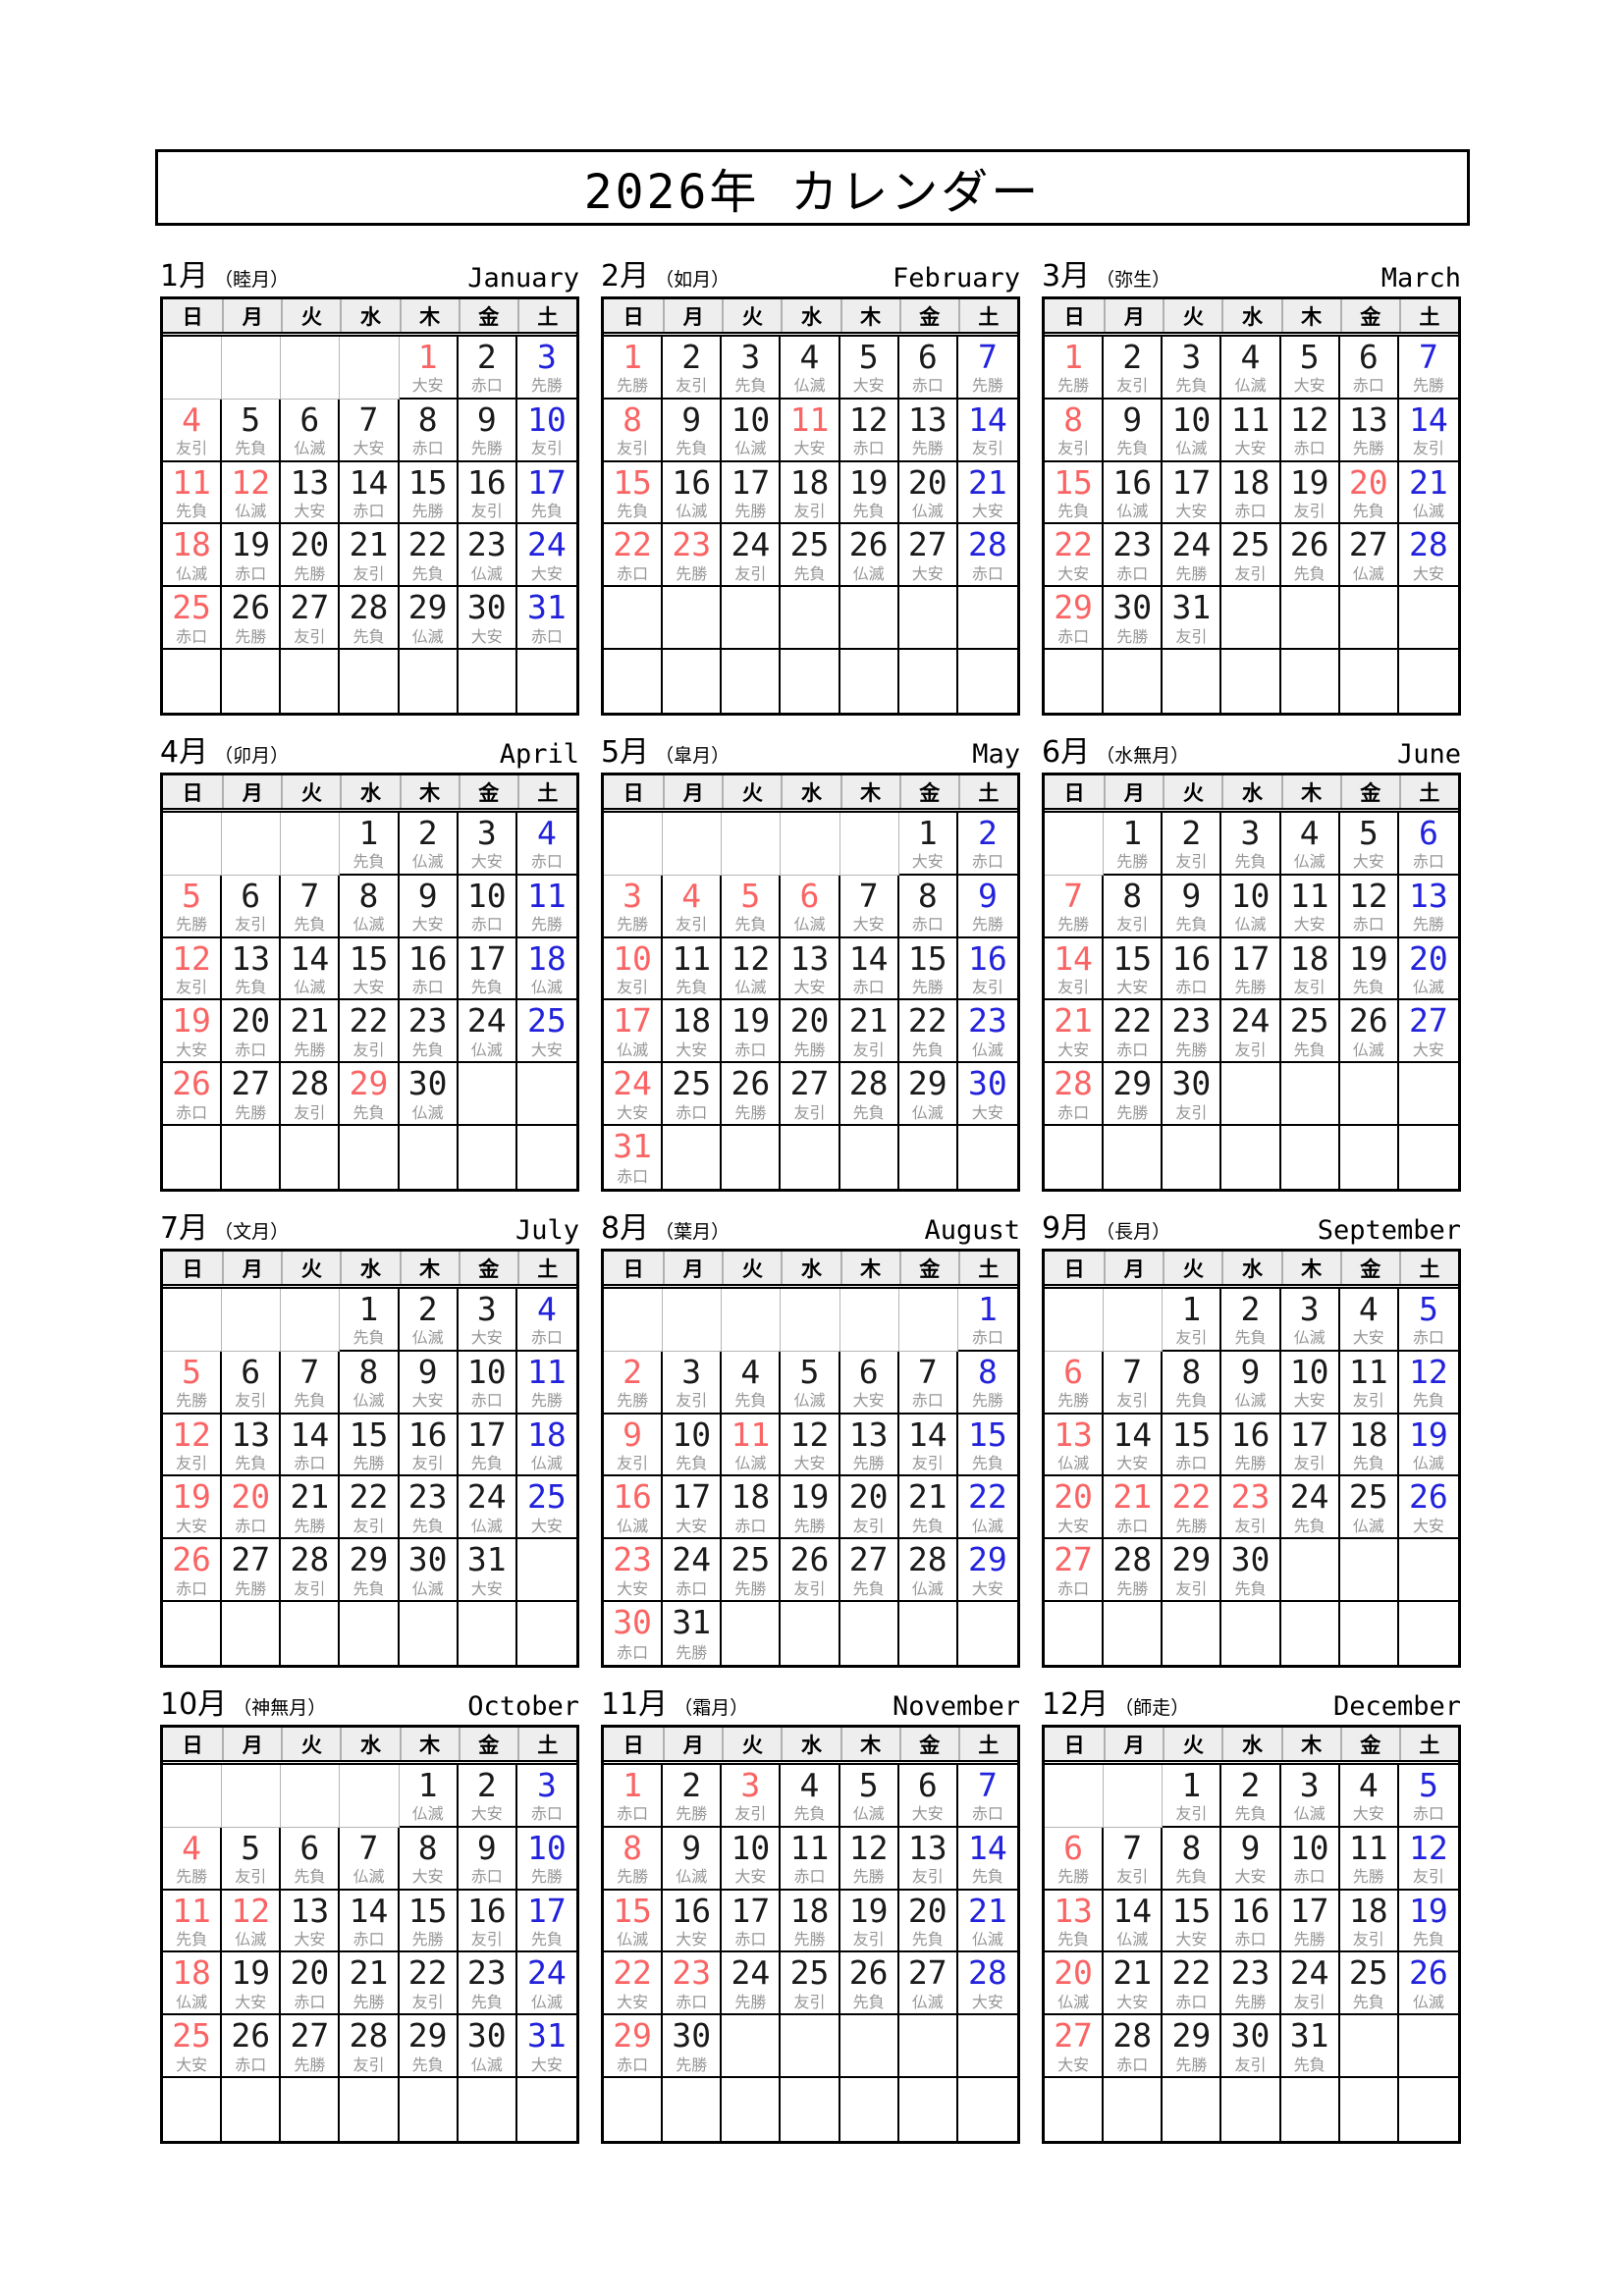 The image size is (1624, 2296). What do you see at coordinates (810, 1321) in the screenshot?
I see `week-row: 1 赤口` at bounding box center [810, 1321].